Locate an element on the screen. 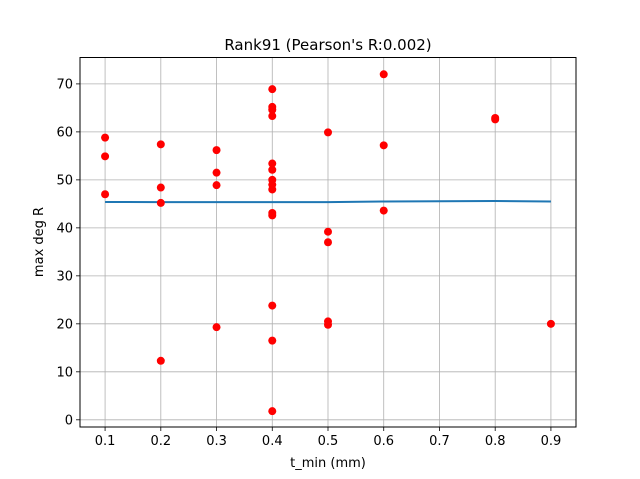 Image resolution: width=640 pixels, height=479 pixels. fit-line is located at coordinates (328, 201).